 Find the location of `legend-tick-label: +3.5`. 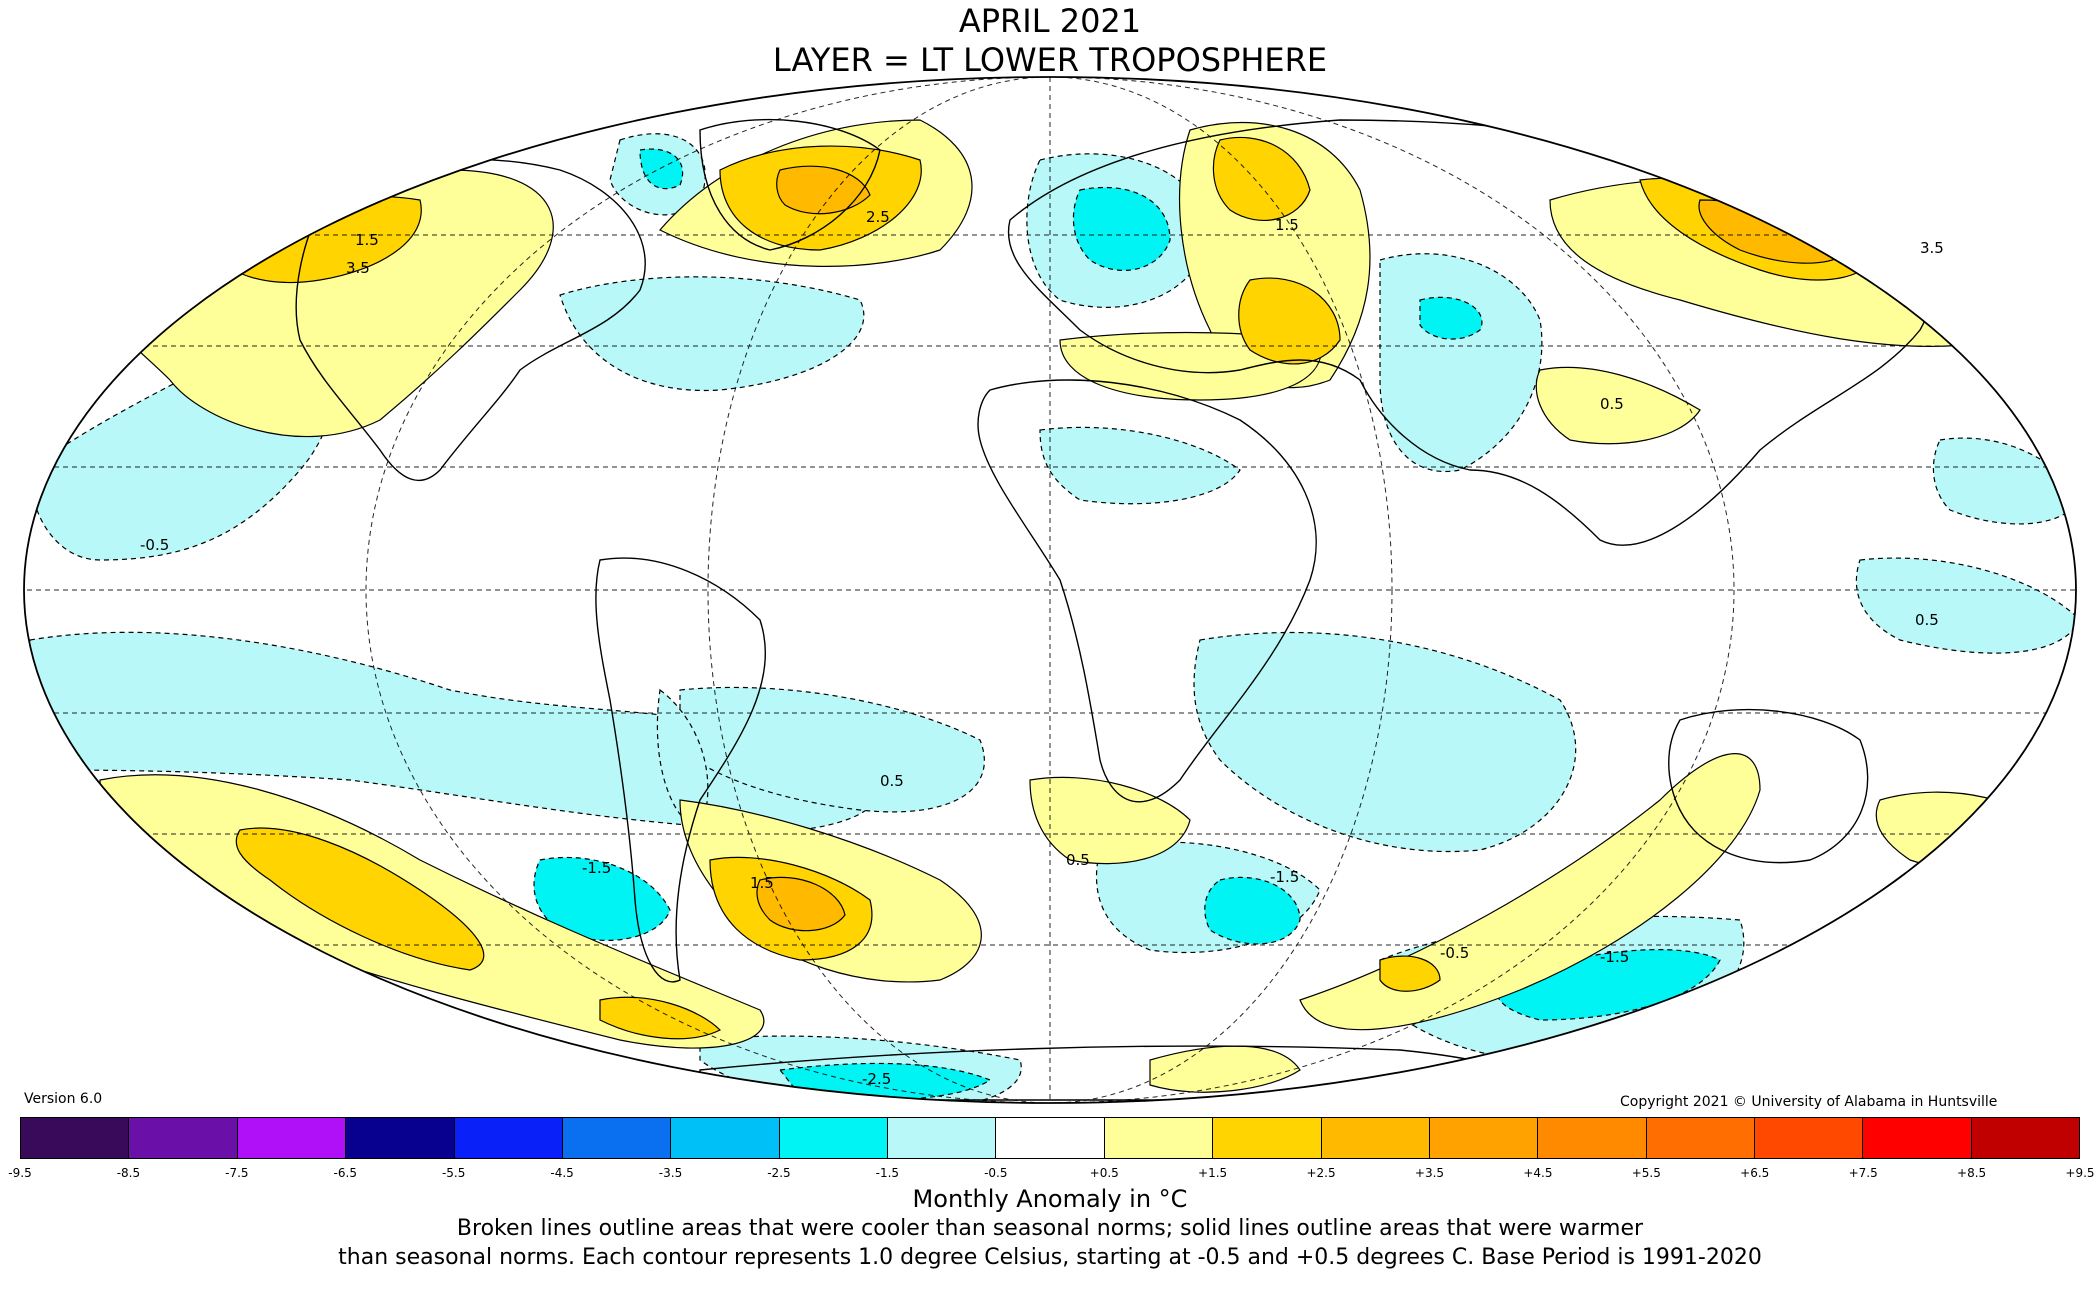

legend-tick-label: +3.5 is located at coordinates (1429, 1173).